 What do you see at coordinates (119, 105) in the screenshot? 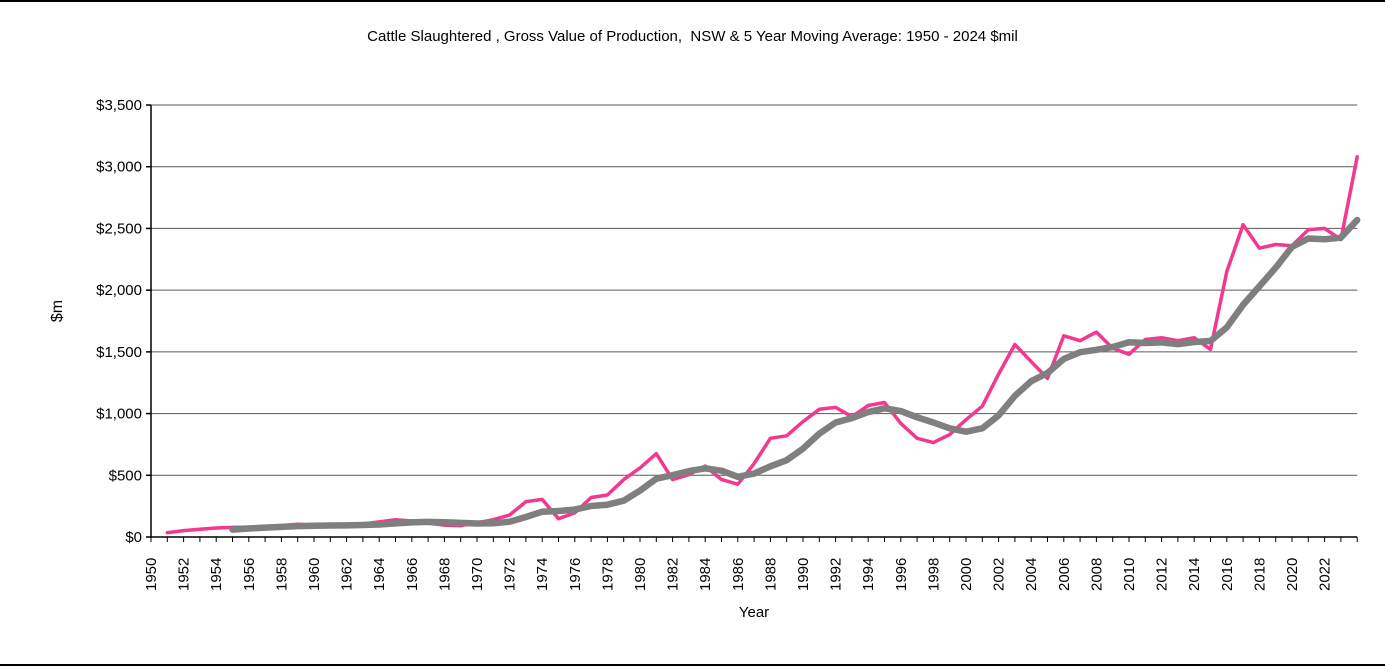
I see `y-tick-label: $3,500` at bounding box center [119, 105].